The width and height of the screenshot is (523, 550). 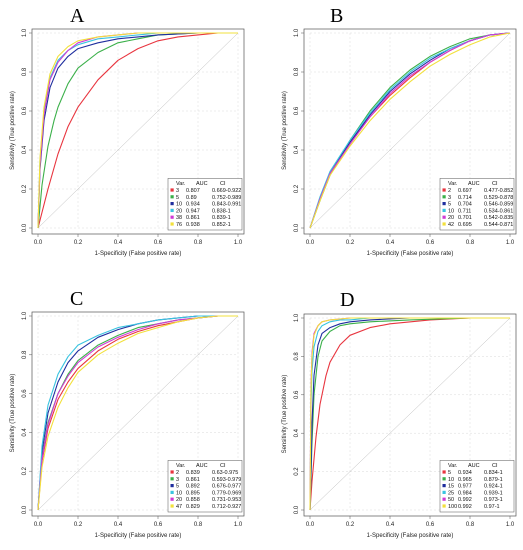 What do you see at coordinates (465, 198) in the screenshot?
I see `legend-auc: 0.714` at bounding box center [465, 198].